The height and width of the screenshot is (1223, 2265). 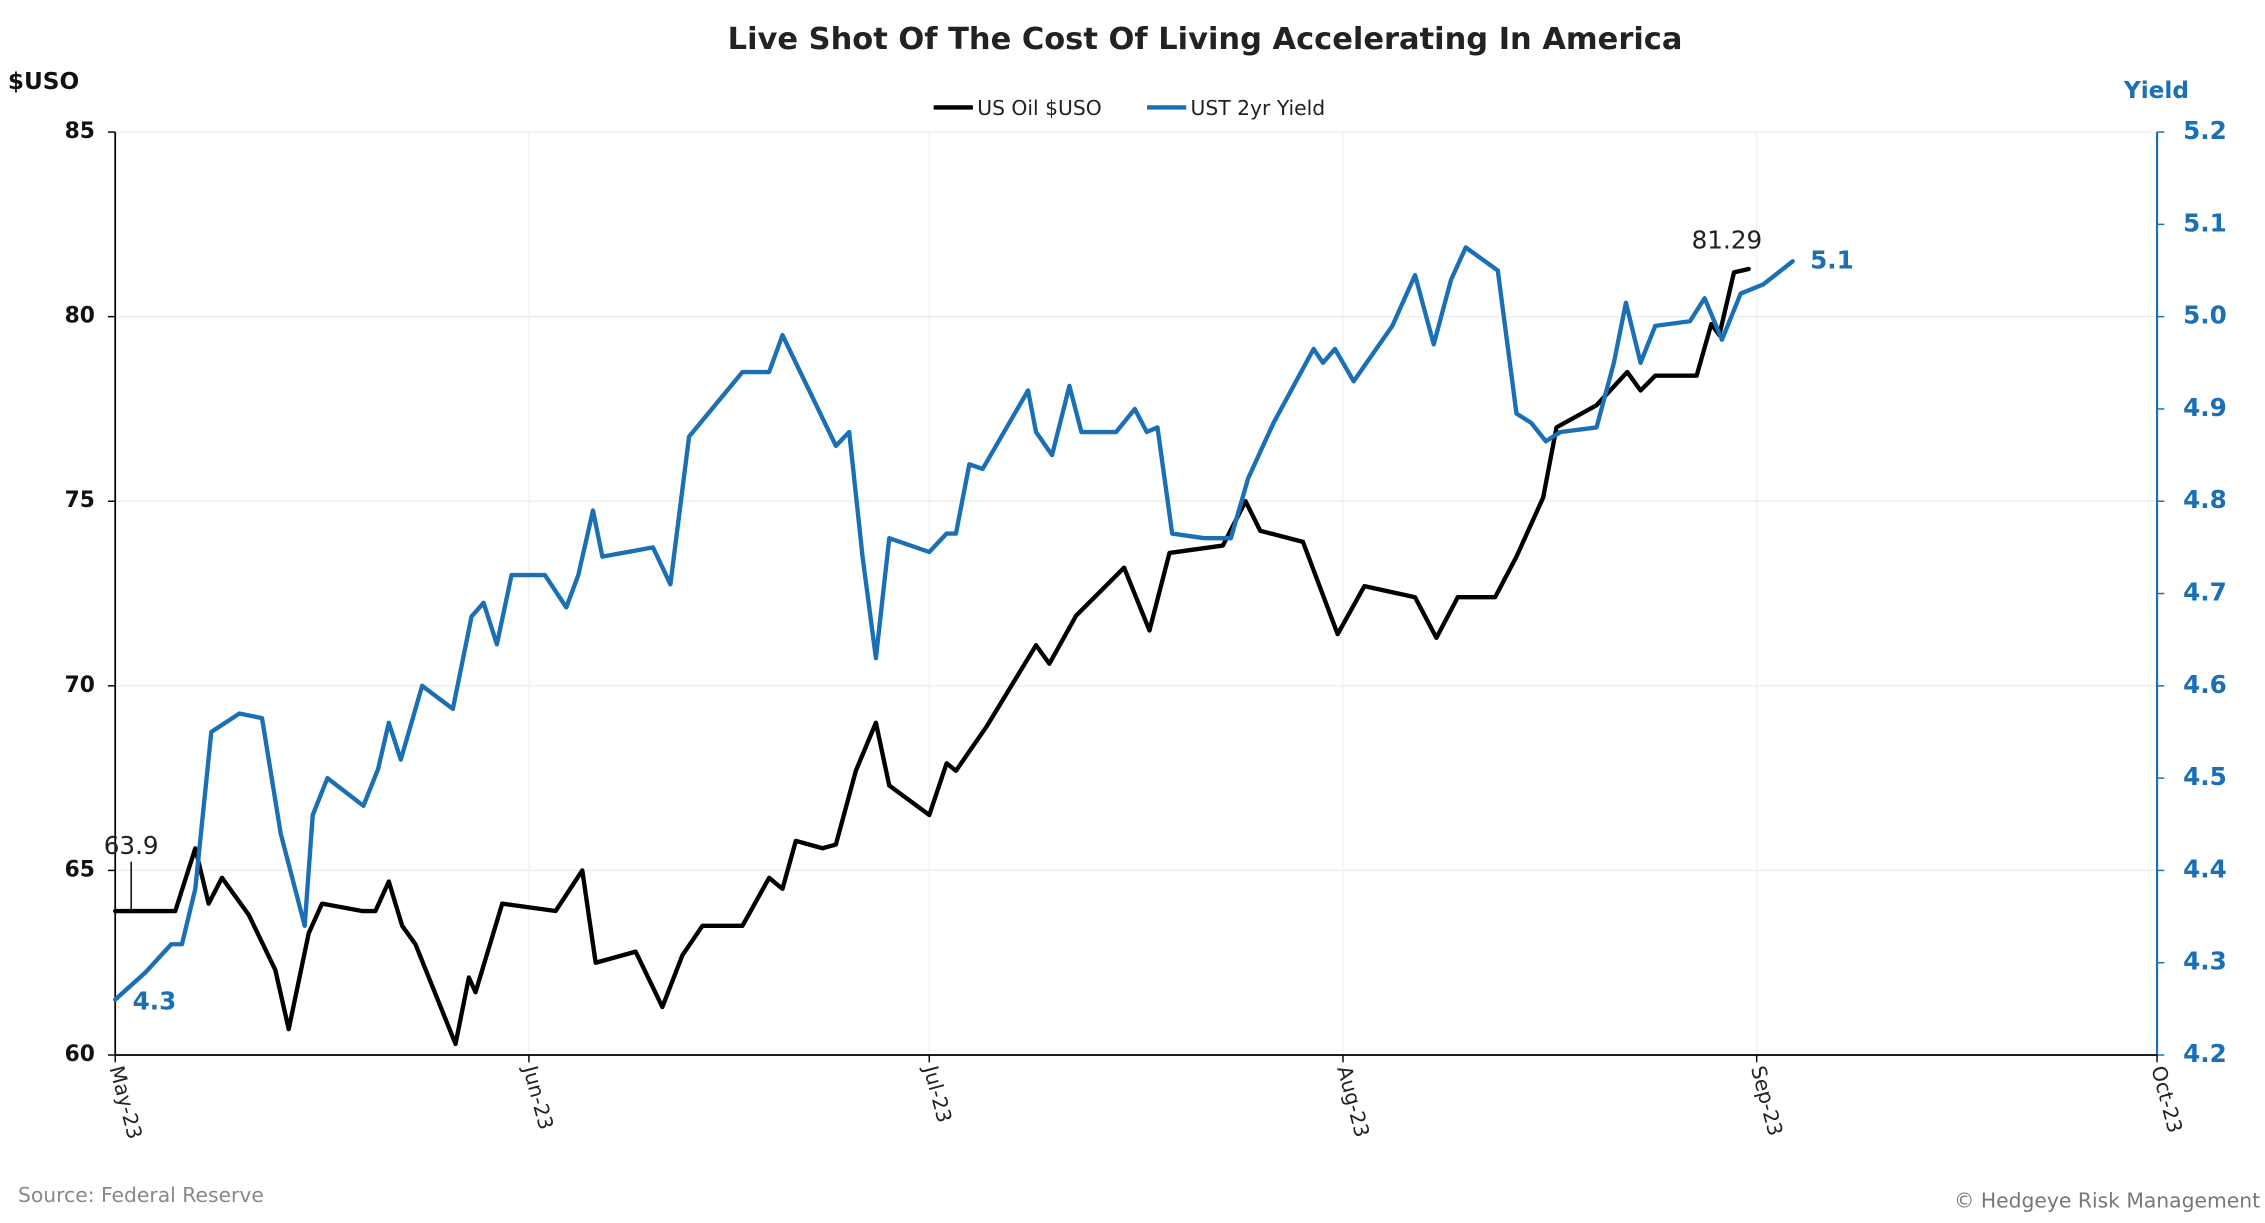 I want to click on source-note: Source: Federal Reserve, so click(x=141, y=1195).